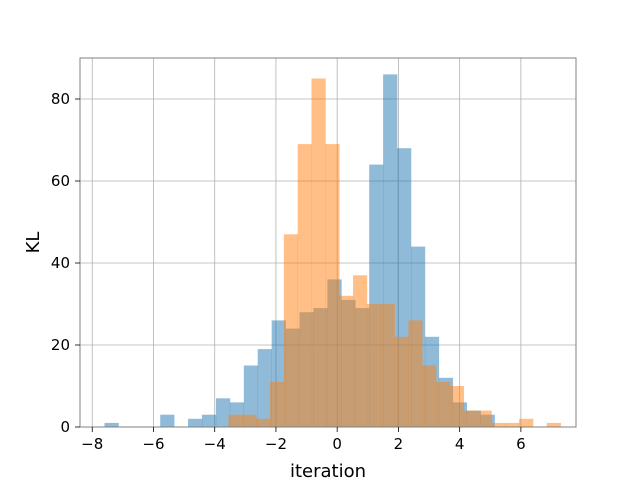 The image size is (640, 480). I want to click on x-tick-label: 2, so click(399, 444).